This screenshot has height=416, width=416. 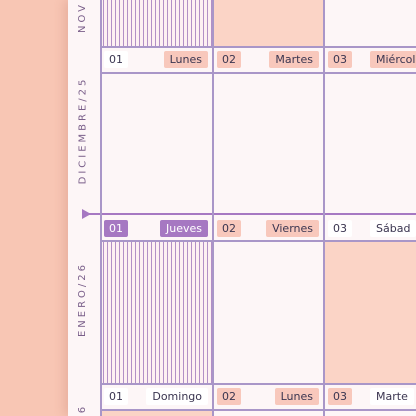 I want to click on day-name: Jueves, so click(x=184, y=228).